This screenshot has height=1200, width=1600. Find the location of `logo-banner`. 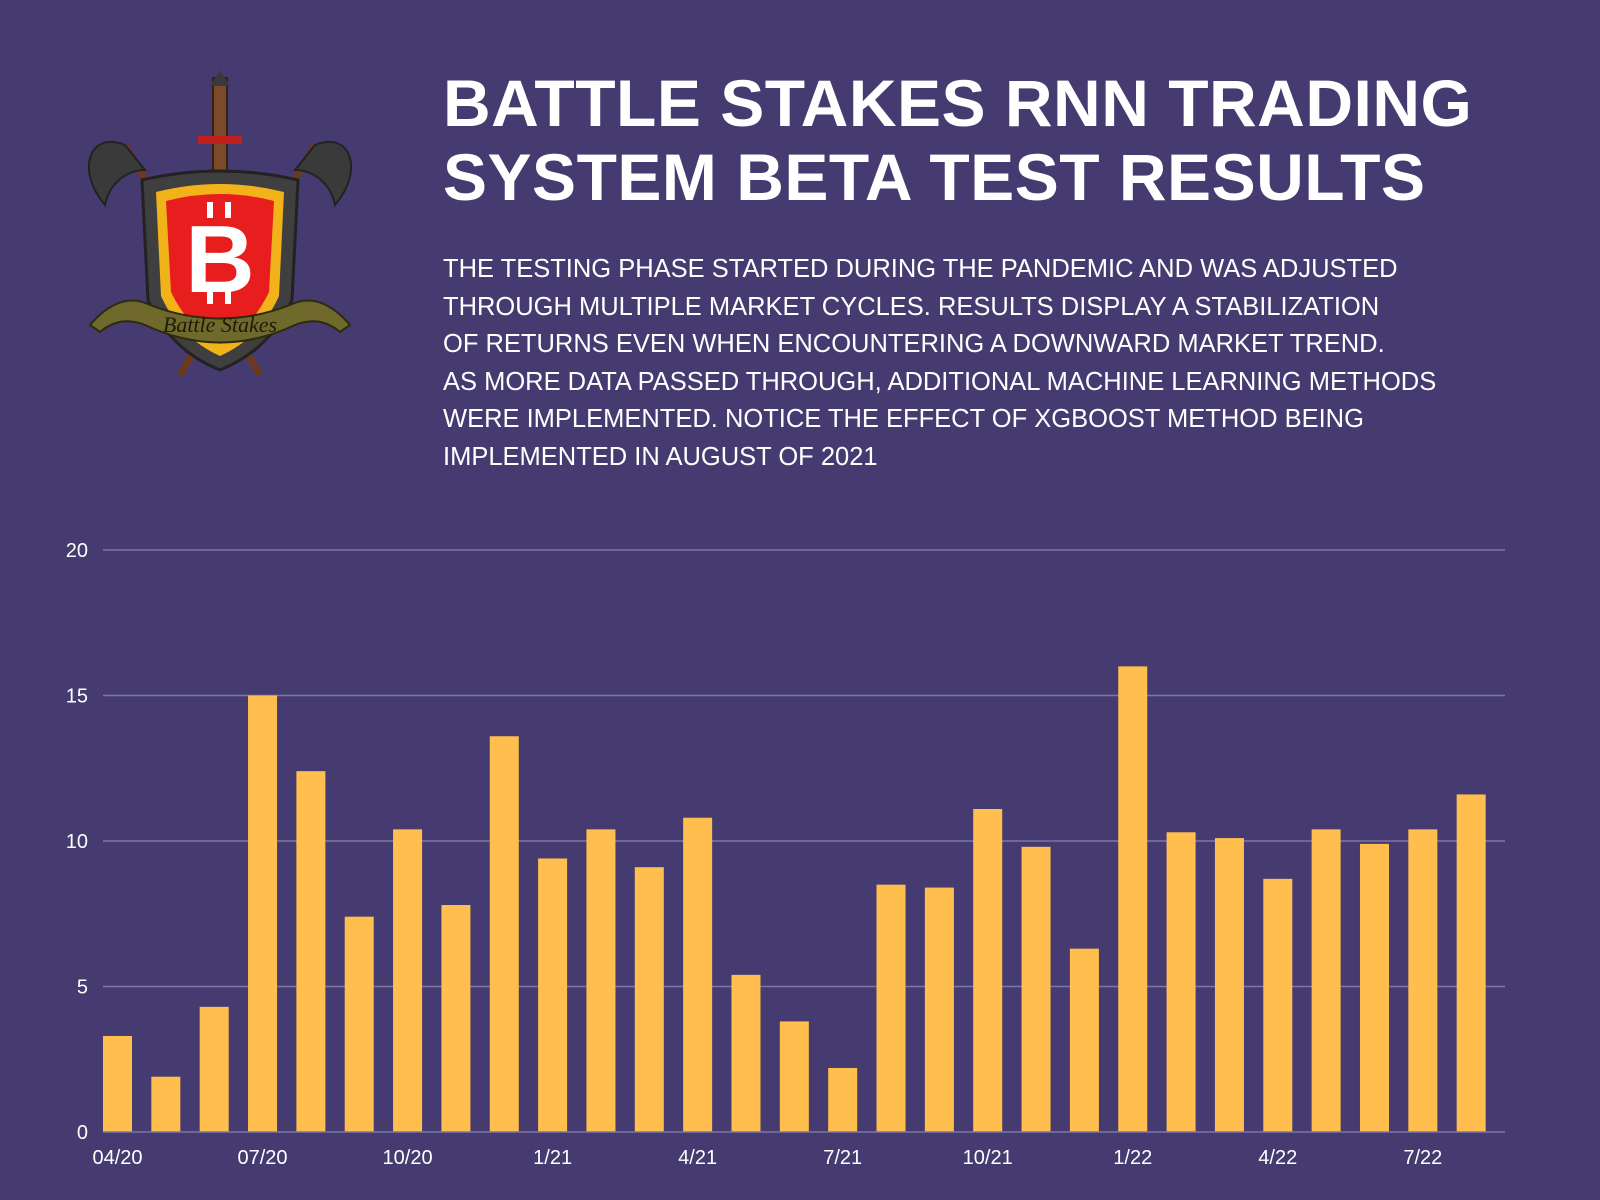

logo-banner is located at coordinates (220, 321).